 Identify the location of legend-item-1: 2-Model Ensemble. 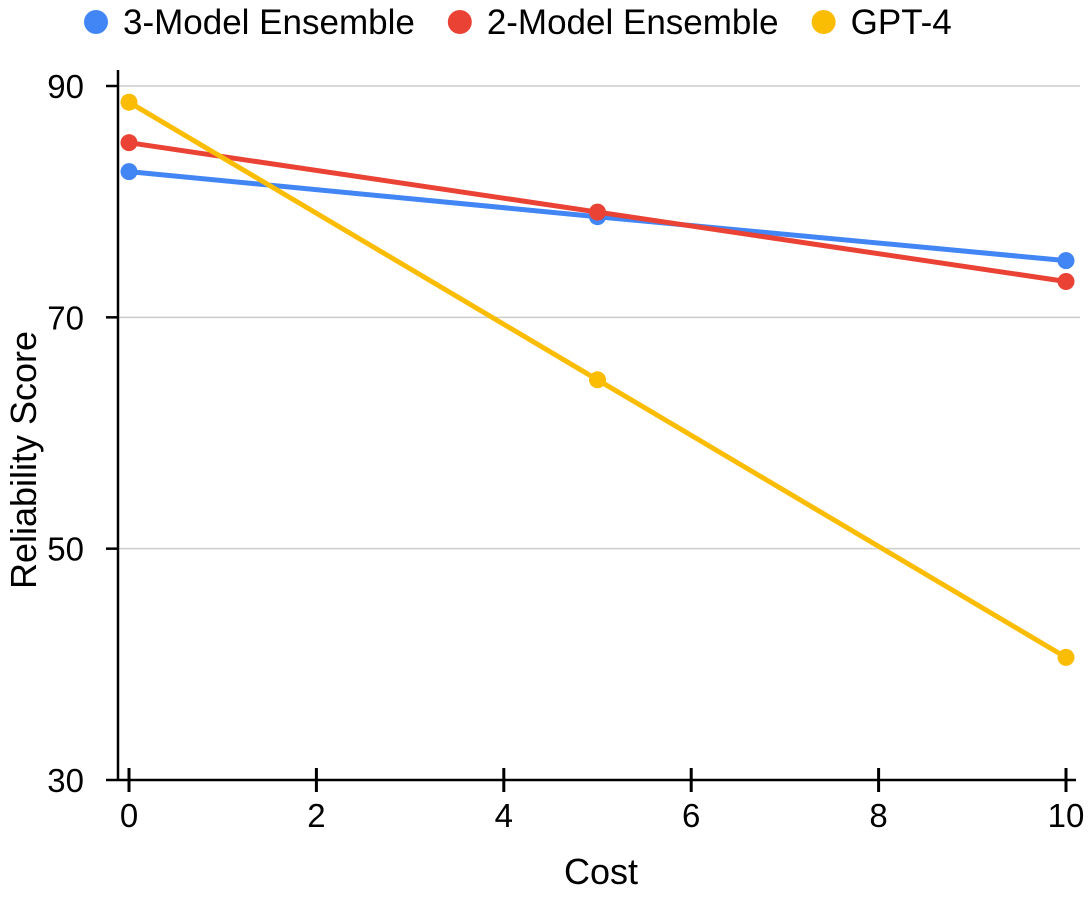
(613, 22).